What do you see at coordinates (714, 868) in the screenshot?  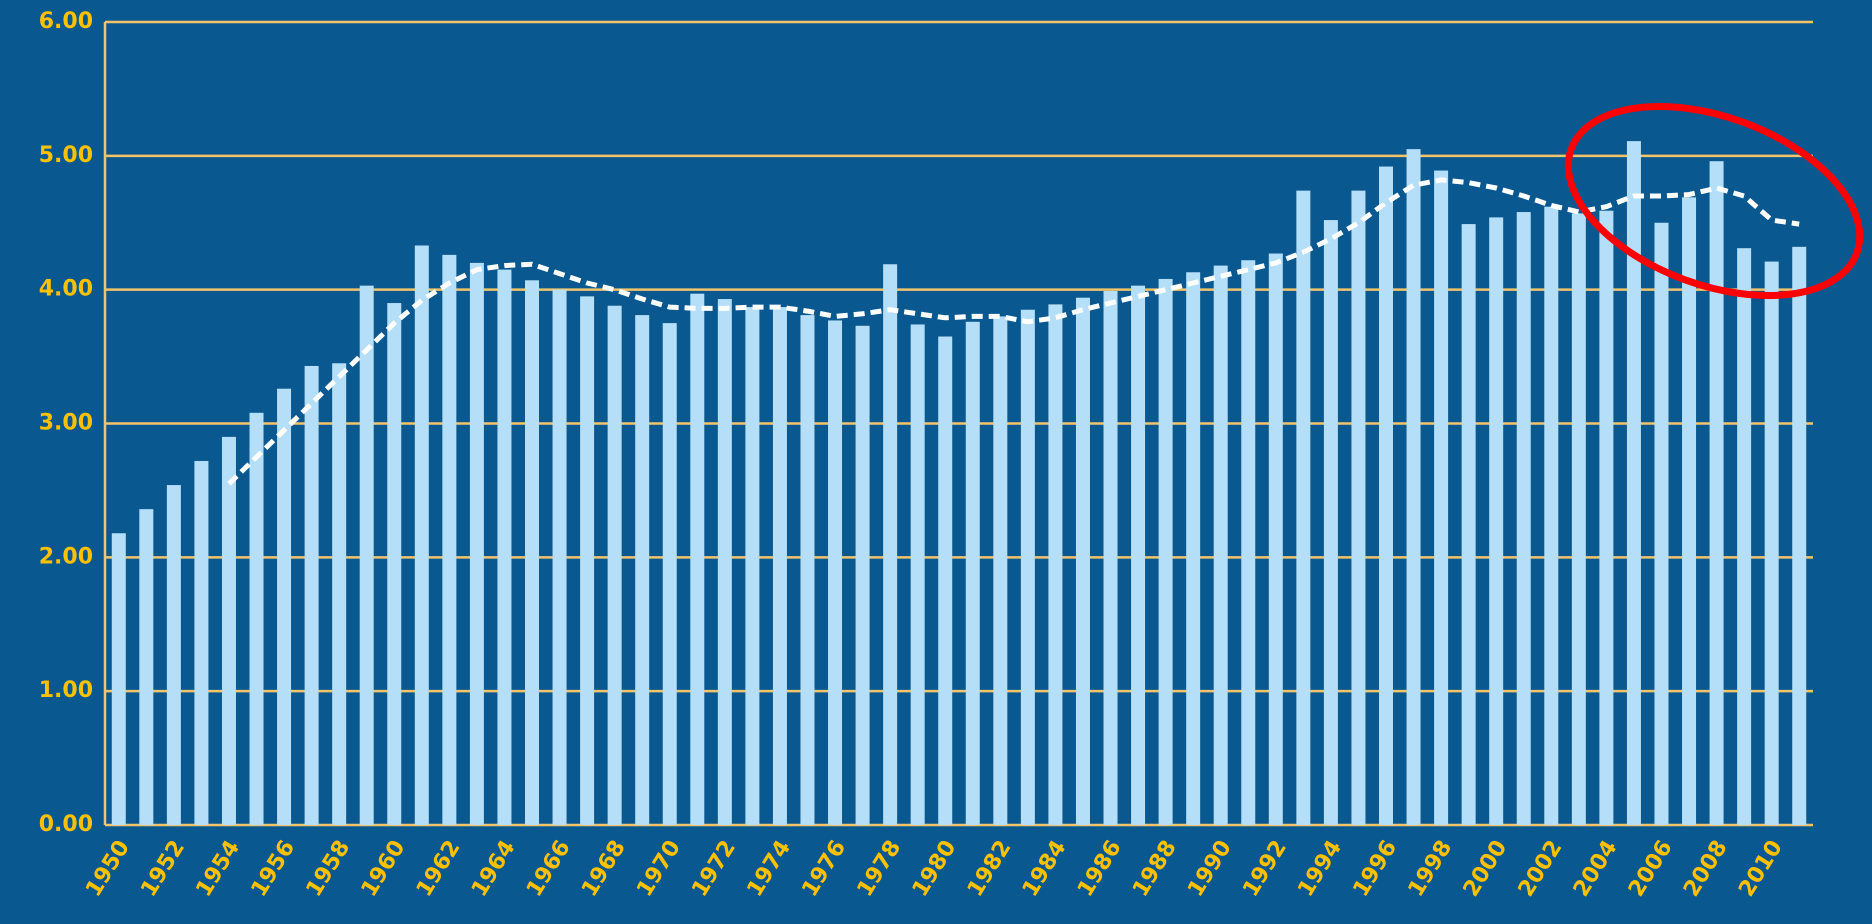 I see `x-tick-label: 1972` at bounding box center [714, 868].